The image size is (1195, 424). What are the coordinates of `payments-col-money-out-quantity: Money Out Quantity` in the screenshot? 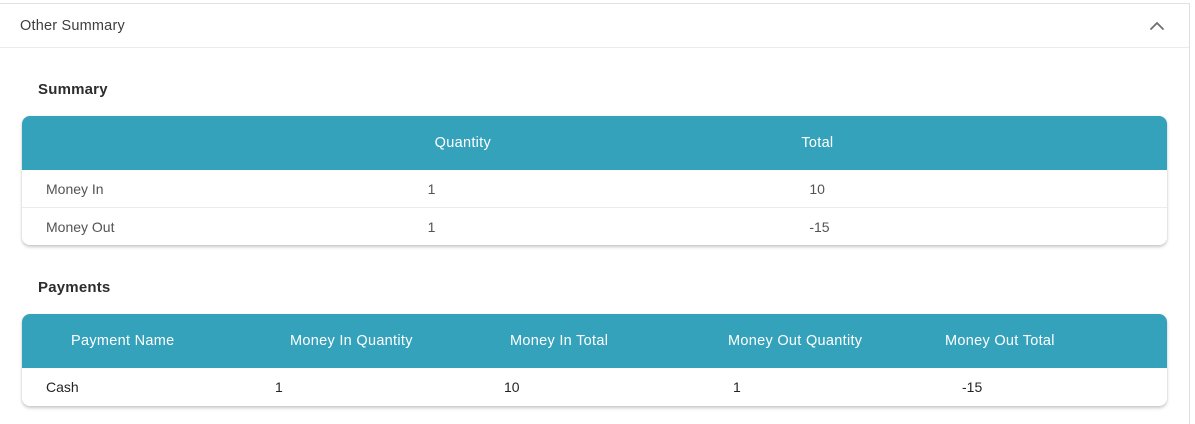 It's located at (795, 341).